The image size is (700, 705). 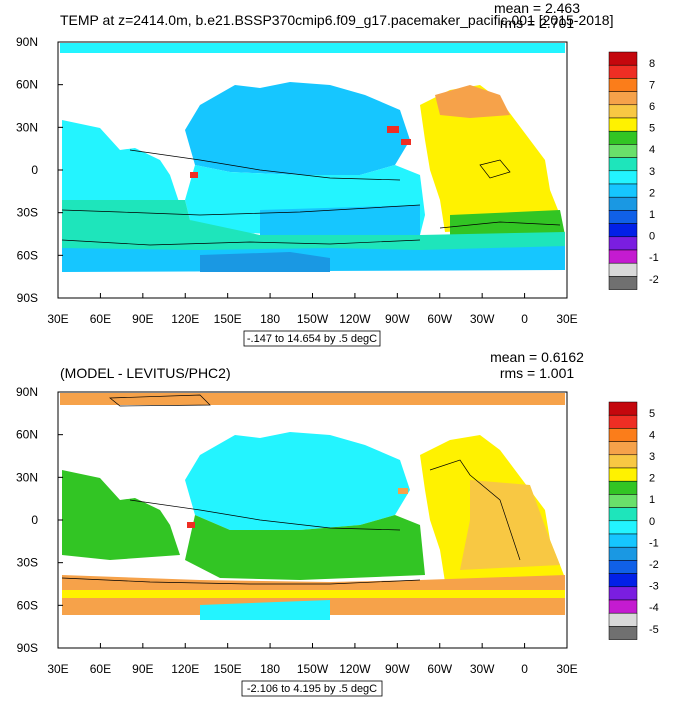 I want to click on colorbar-label: -3, so click(x=654, y=587).